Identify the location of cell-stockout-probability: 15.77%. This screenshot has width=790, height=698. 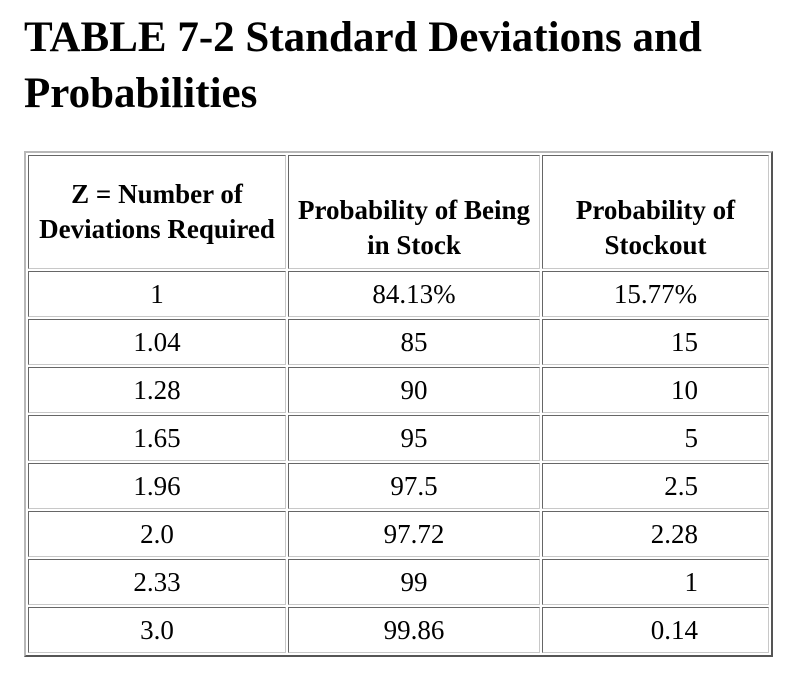
(655, 294).